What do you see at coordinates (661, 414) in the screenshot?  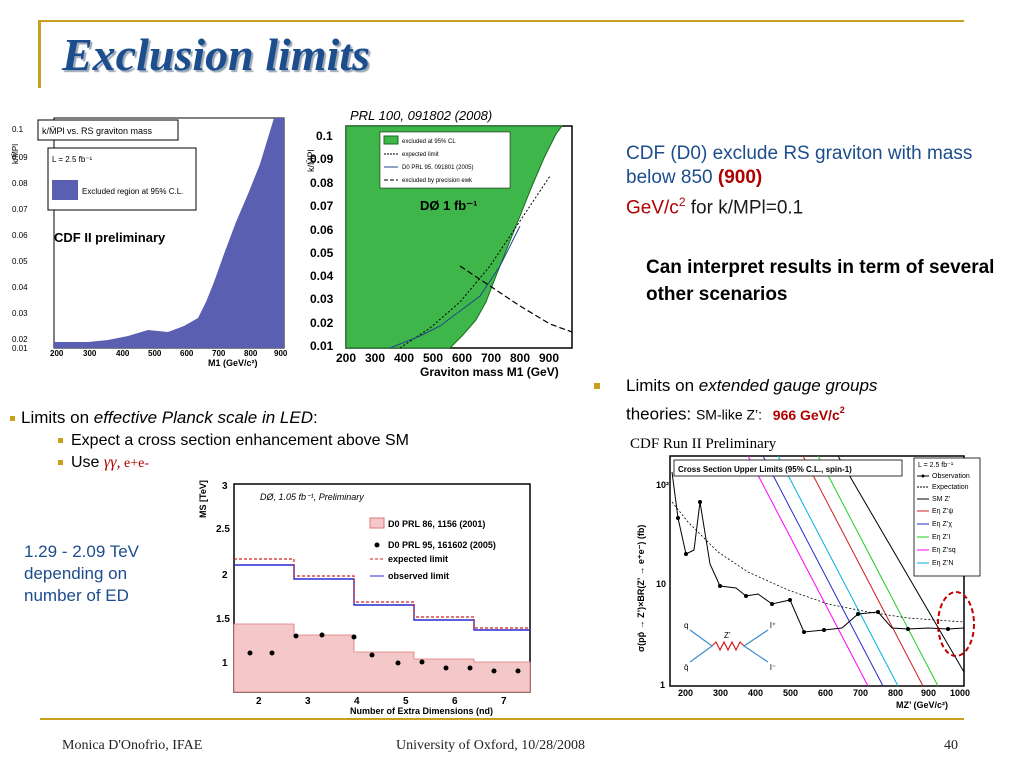 I see `egg-line2: theories:` at bounding box center [661, 414].